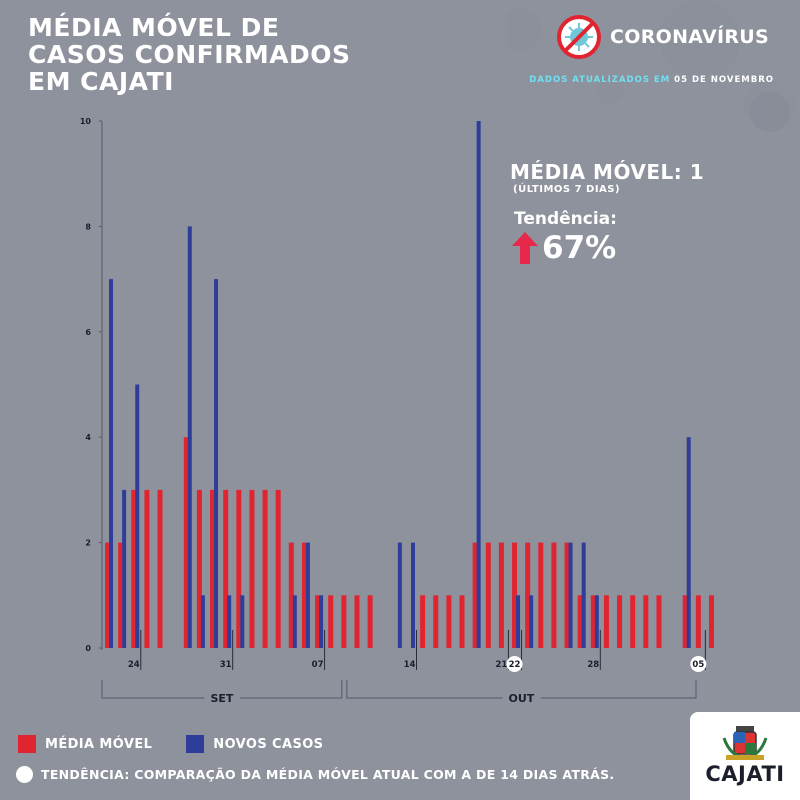 The width and height of the screenshot is (800, 800). Describe the element at coordinates (268, 744) in the screenshot. I see `legend-label: NOVOS CASOS` at that location.